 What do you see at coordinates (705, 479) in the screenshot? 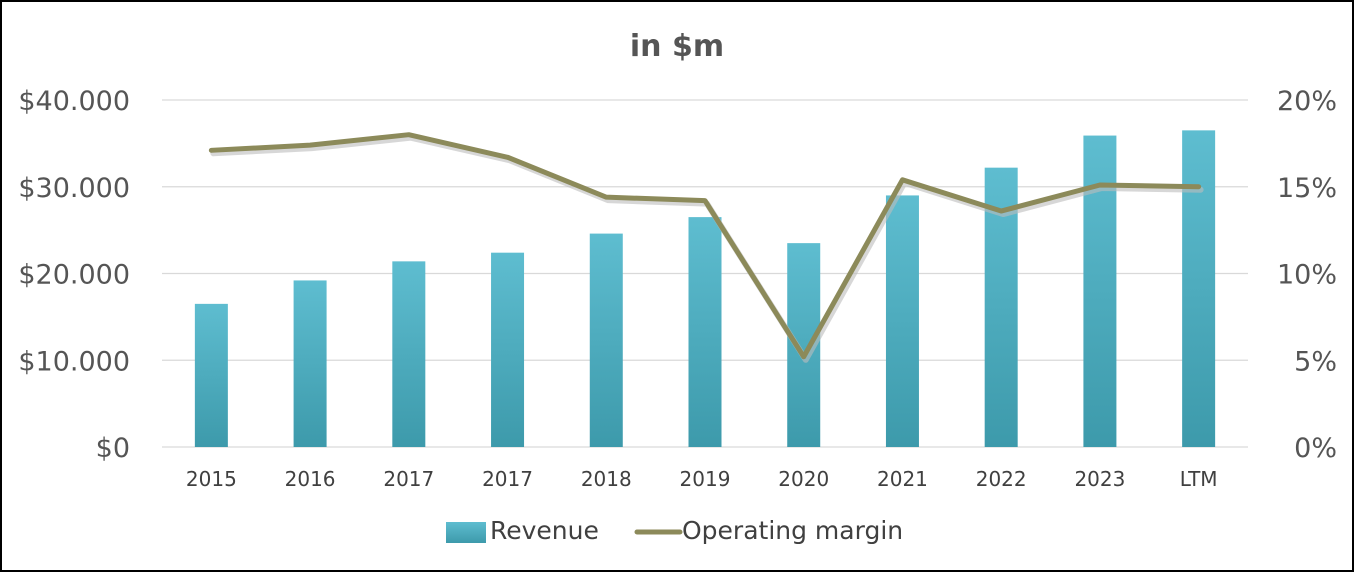
I see `x-tick-label: 2019` at bounding box center [705, 479].